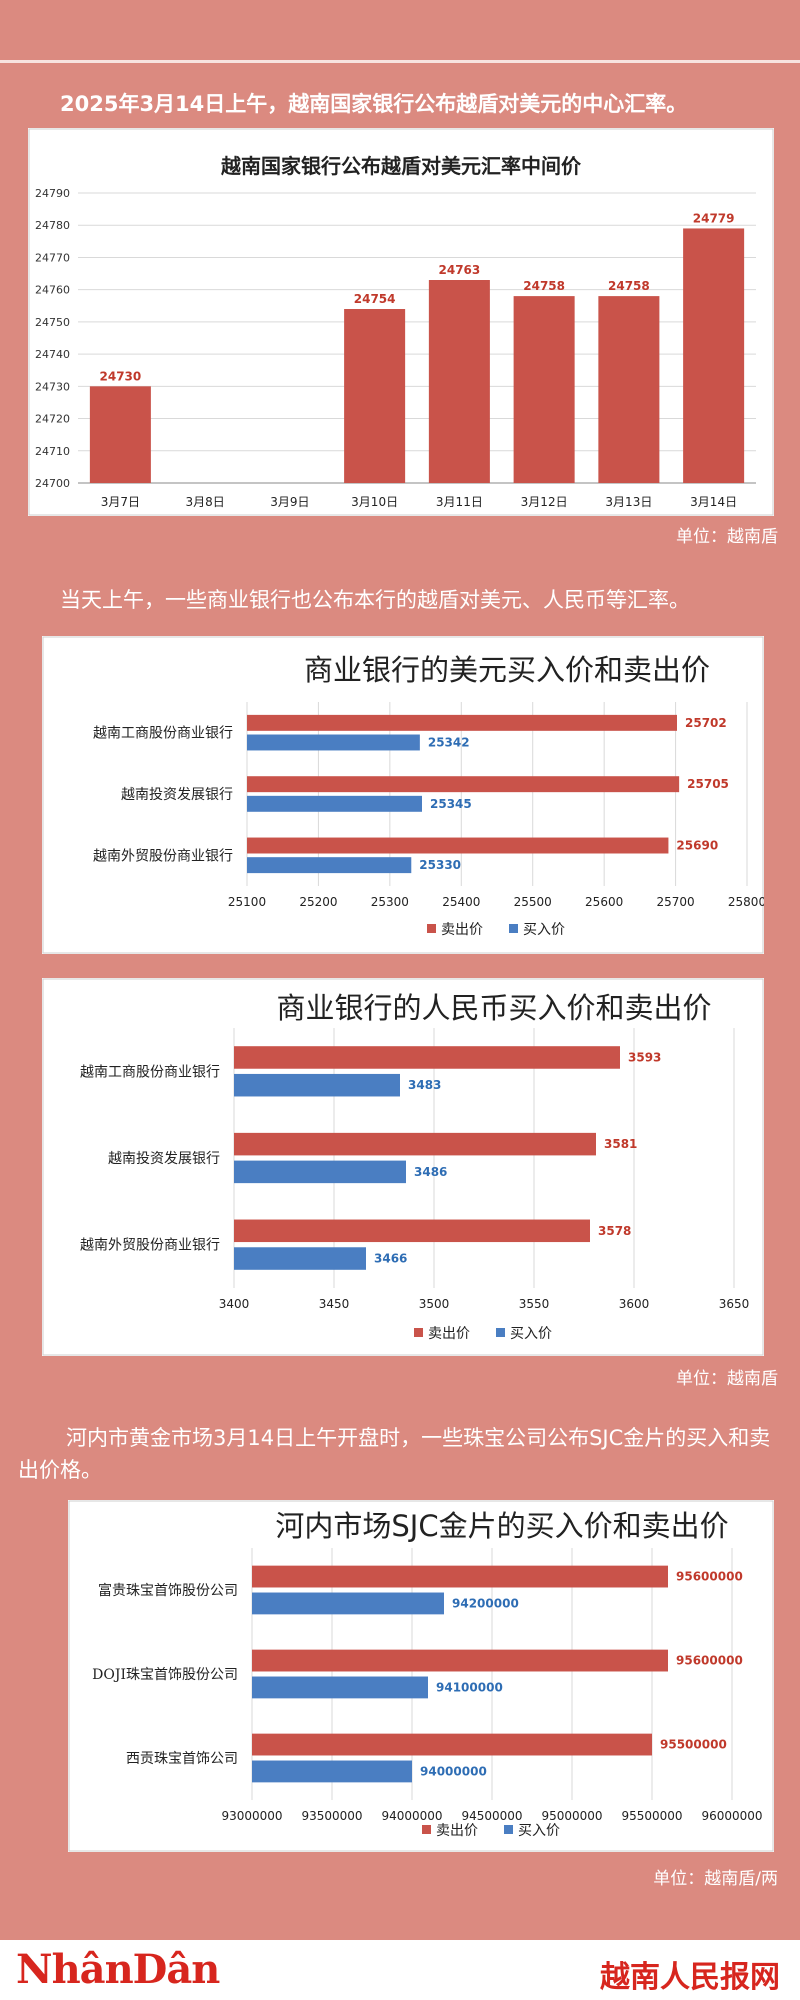 This screenshot has width=800, height=2000. Describe the element at coordinates (182, 1759) in the screenshot. I see `category-label: 西贡珠宝首饰公司` at that location.